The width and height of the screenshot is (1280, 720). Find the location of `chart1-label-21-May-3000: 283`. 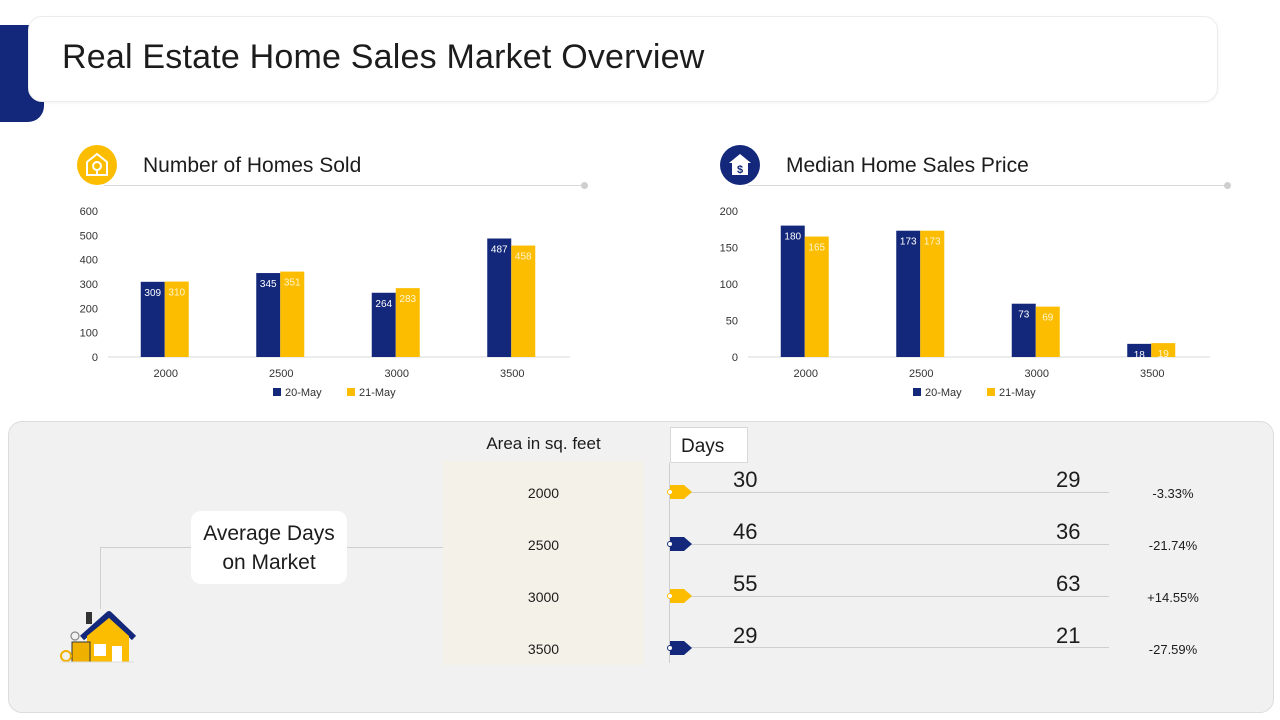

chart1-label-21-May-3000: 283 is located at coordinates (407, 299).